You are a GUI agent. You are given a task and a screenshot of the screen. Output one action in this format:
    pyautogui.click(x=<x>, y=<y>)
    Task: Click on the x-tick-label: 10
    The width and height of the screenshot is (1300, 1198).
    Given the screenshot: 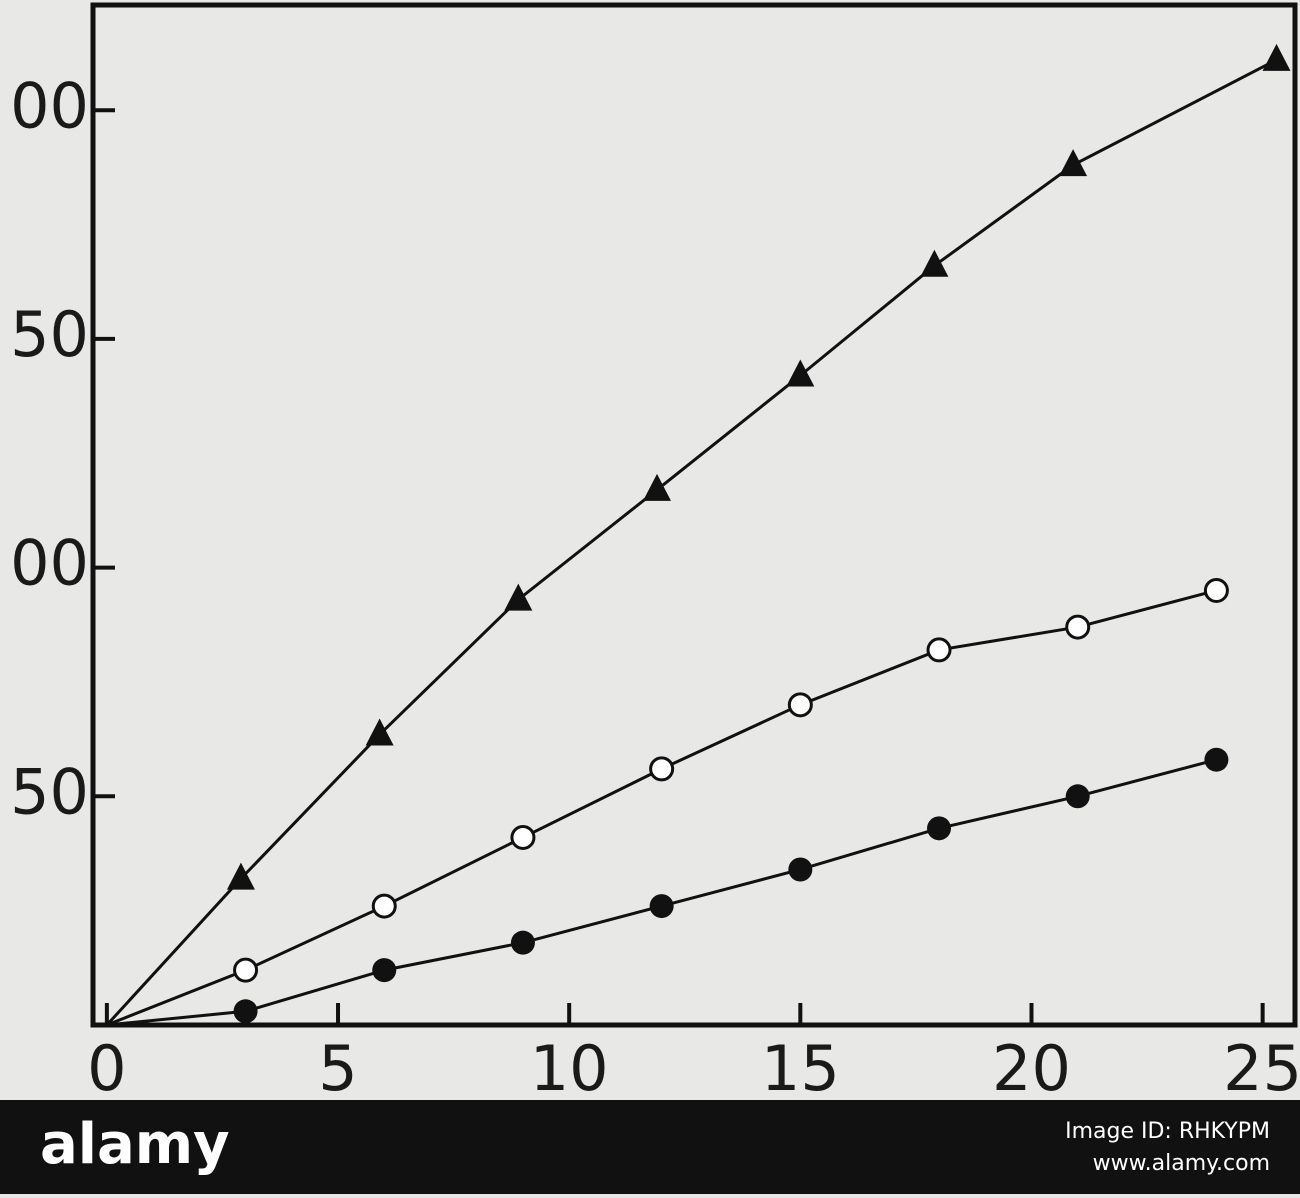 What is the action you would take?
    pyautogui.click(x=569, y=1068)
    